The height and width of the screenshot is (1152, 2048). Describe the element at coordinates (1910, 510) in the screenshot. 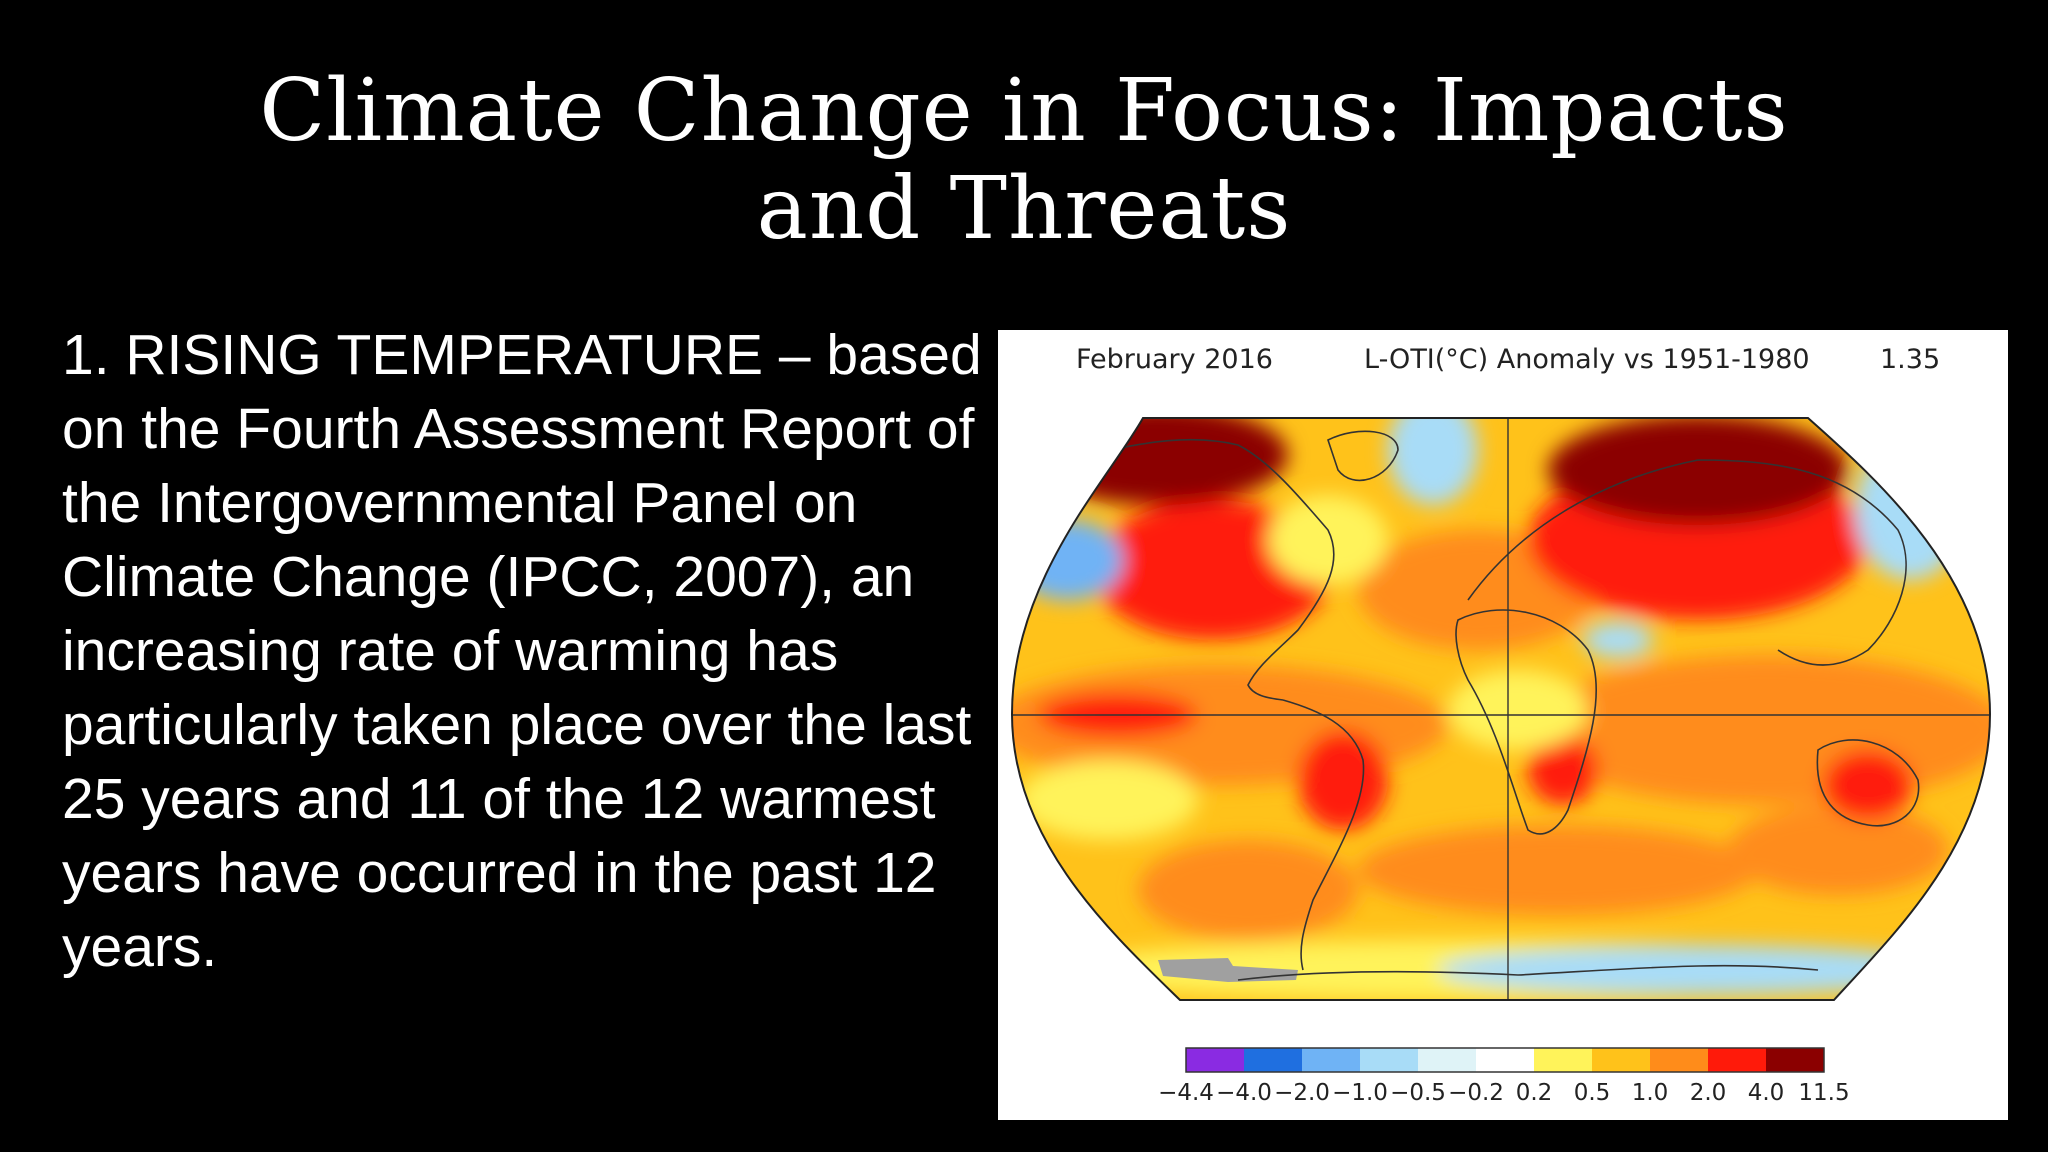

I see `anomaly-blue-northeast-asia` at that location.